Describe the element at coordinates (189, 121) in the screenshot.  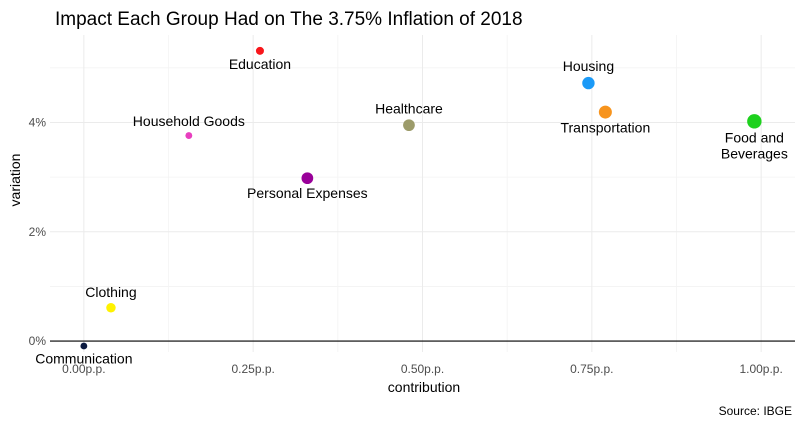
I see `point-label-household-goods: Household Goods` at that location.